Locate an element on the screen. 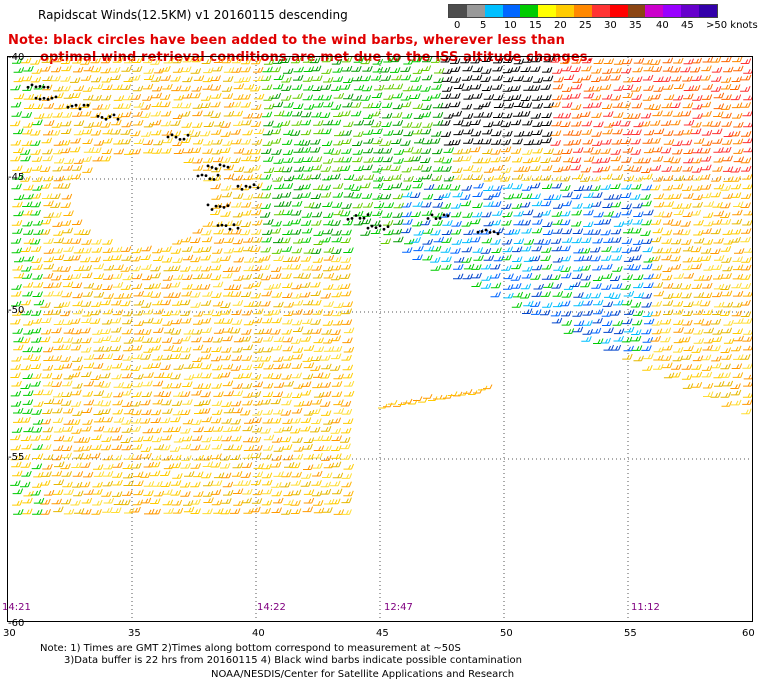  colorbar-label: 25 is located at coordinates (585, 25).